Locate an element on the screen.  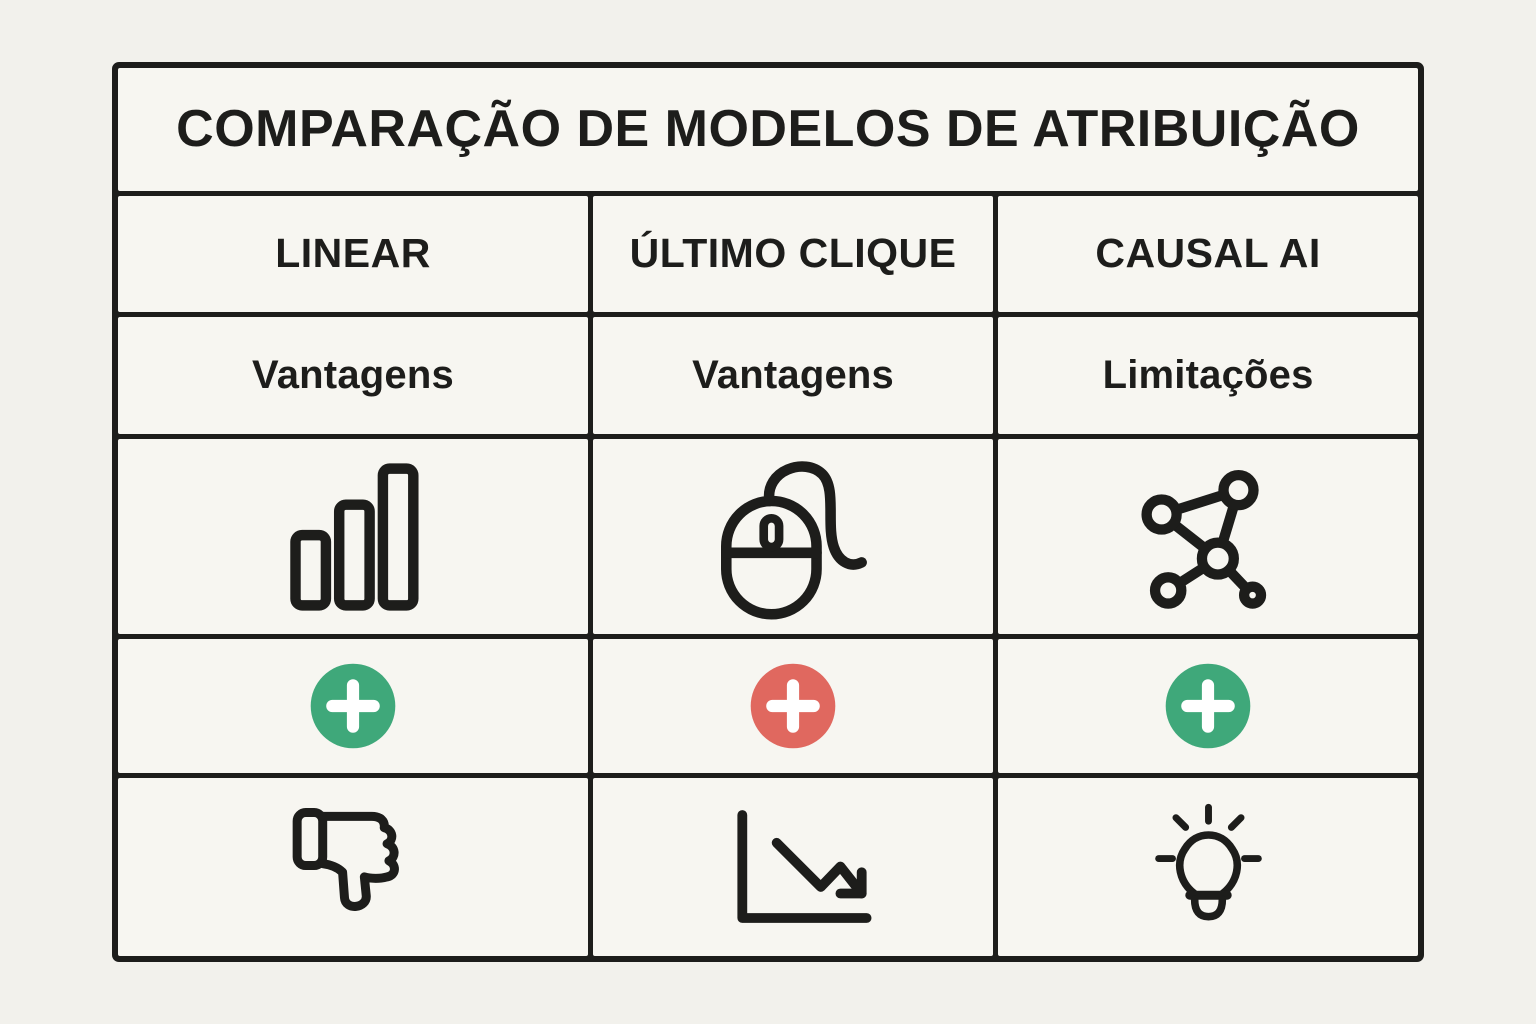
footer-cell-linear is located at coordinates (353, 866).